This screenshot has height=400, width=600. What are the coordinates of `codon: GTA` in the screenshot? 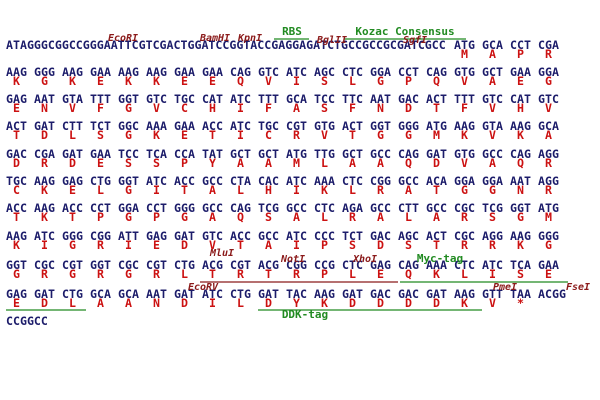 It's located at (492, 126).